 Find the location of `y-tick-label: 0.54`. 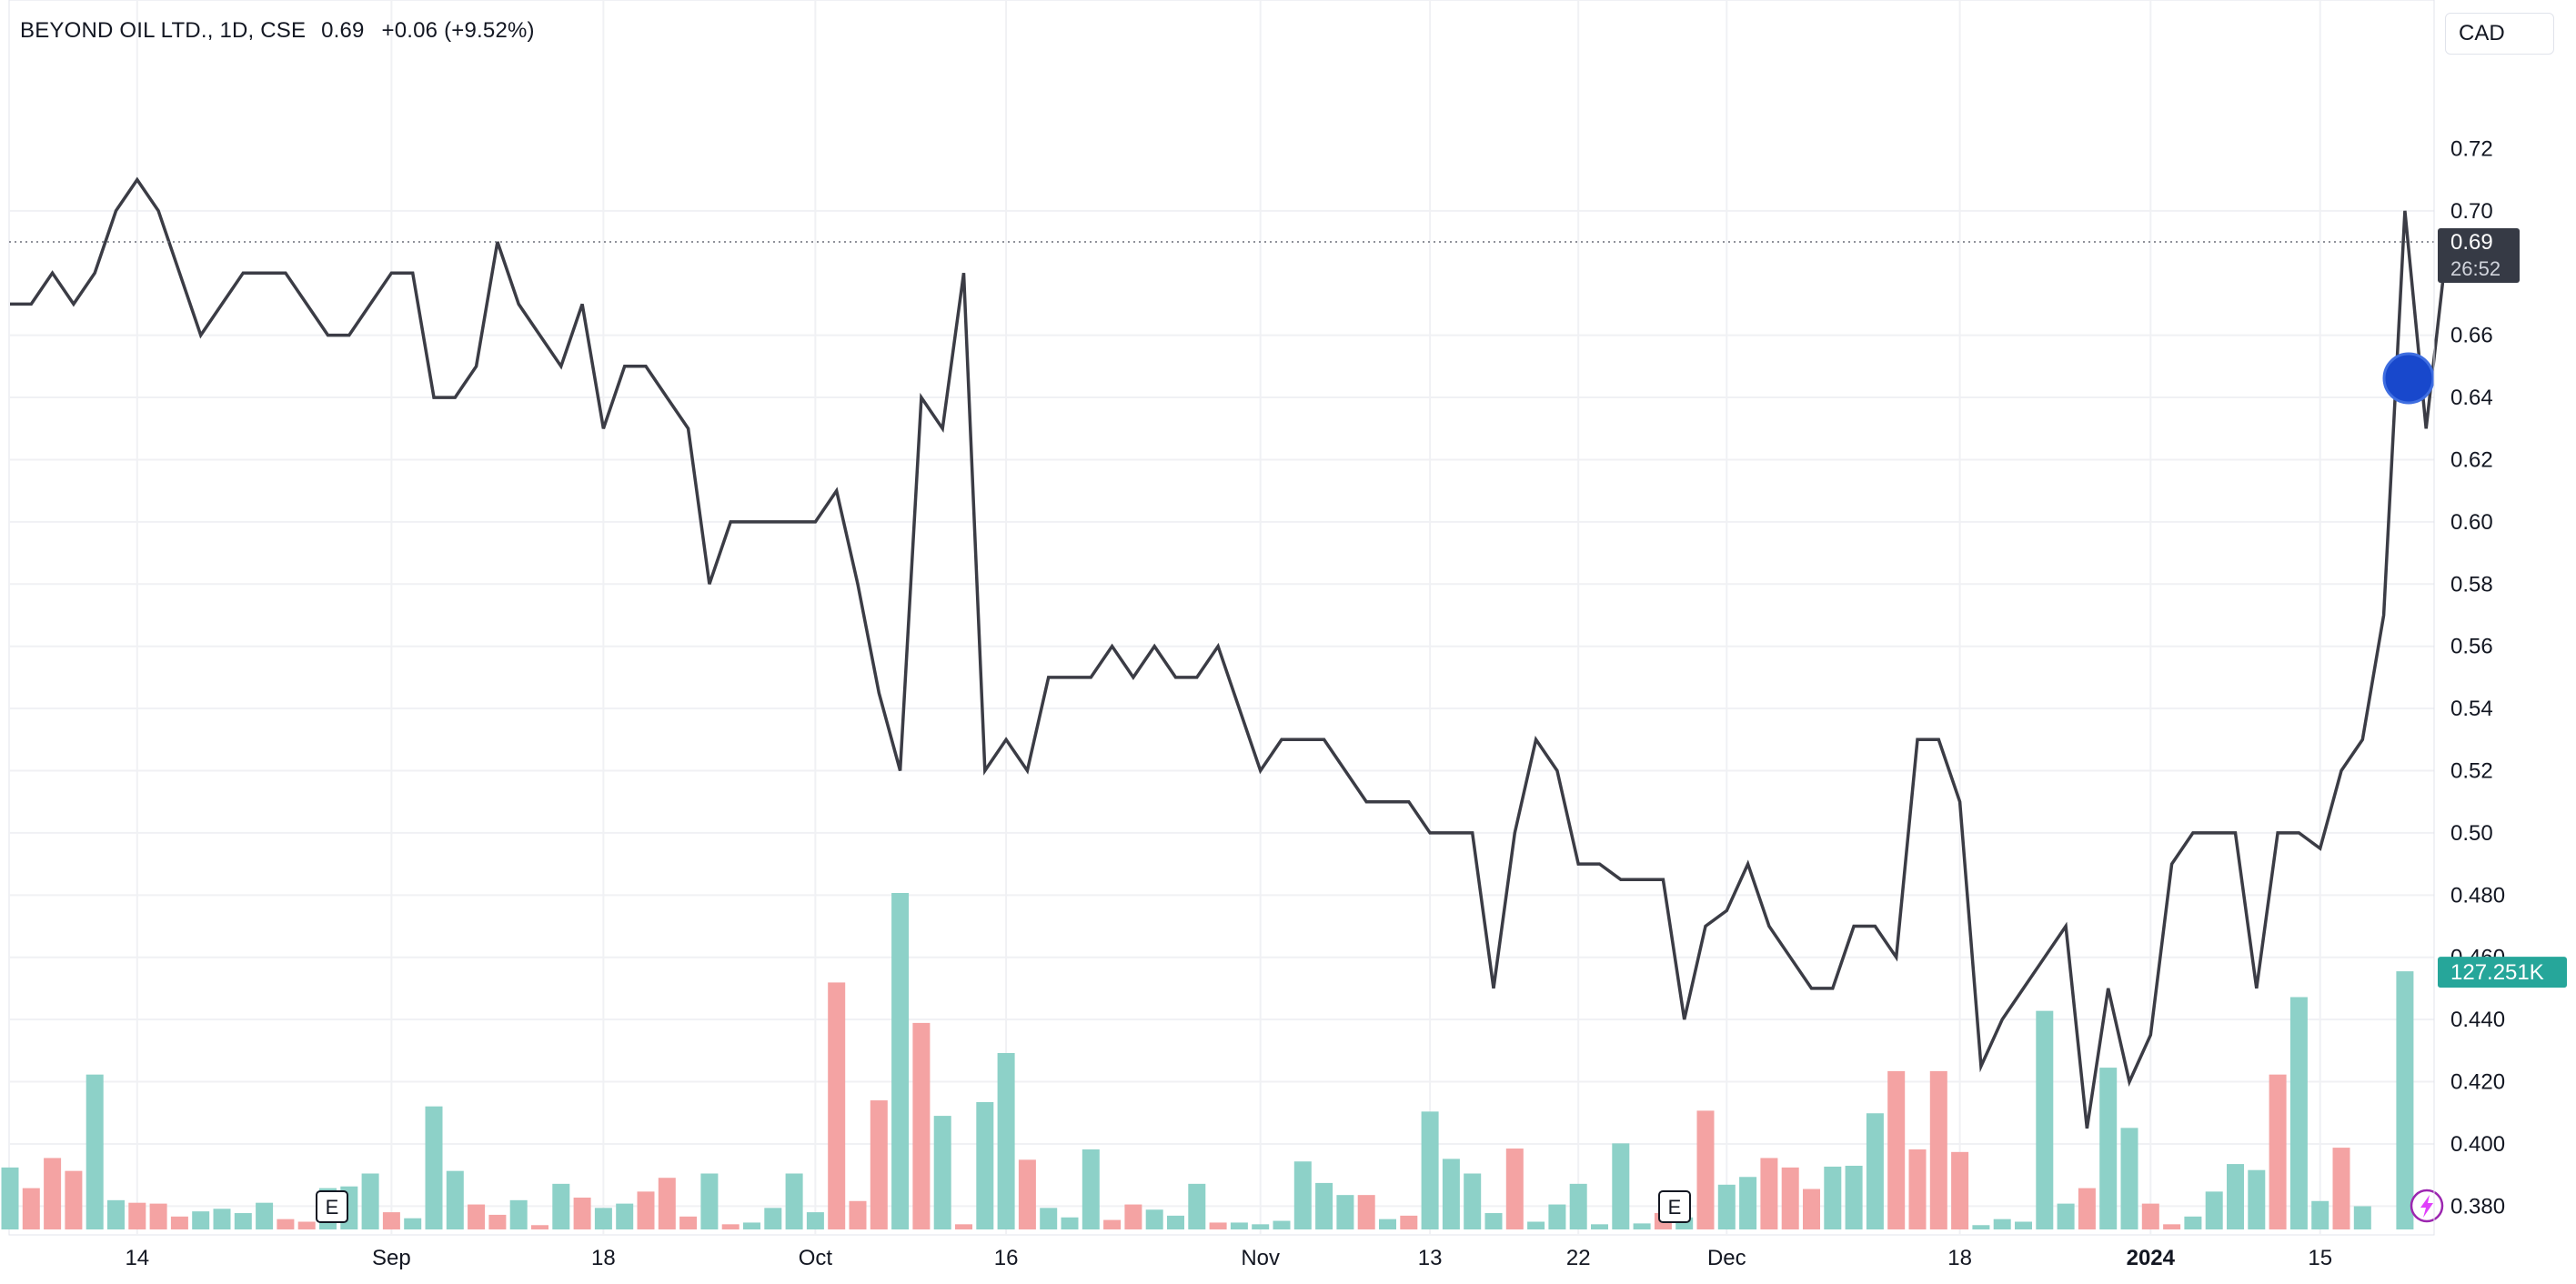

y-tick-label: 0.54 is located at coordinates (2471, 709).